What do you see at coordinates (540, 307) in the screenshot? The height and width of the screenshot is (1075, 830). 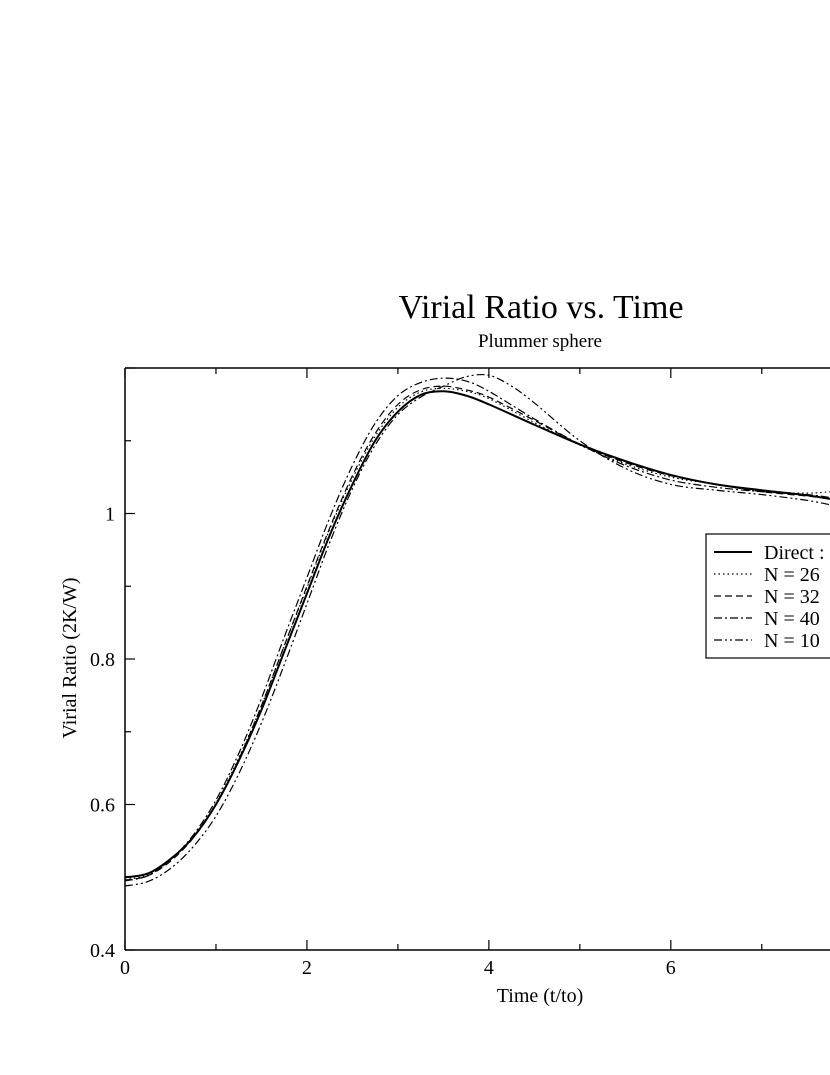 I see `chart-title: Virial Ratio vs. Time` at bounding box center [540, 307].